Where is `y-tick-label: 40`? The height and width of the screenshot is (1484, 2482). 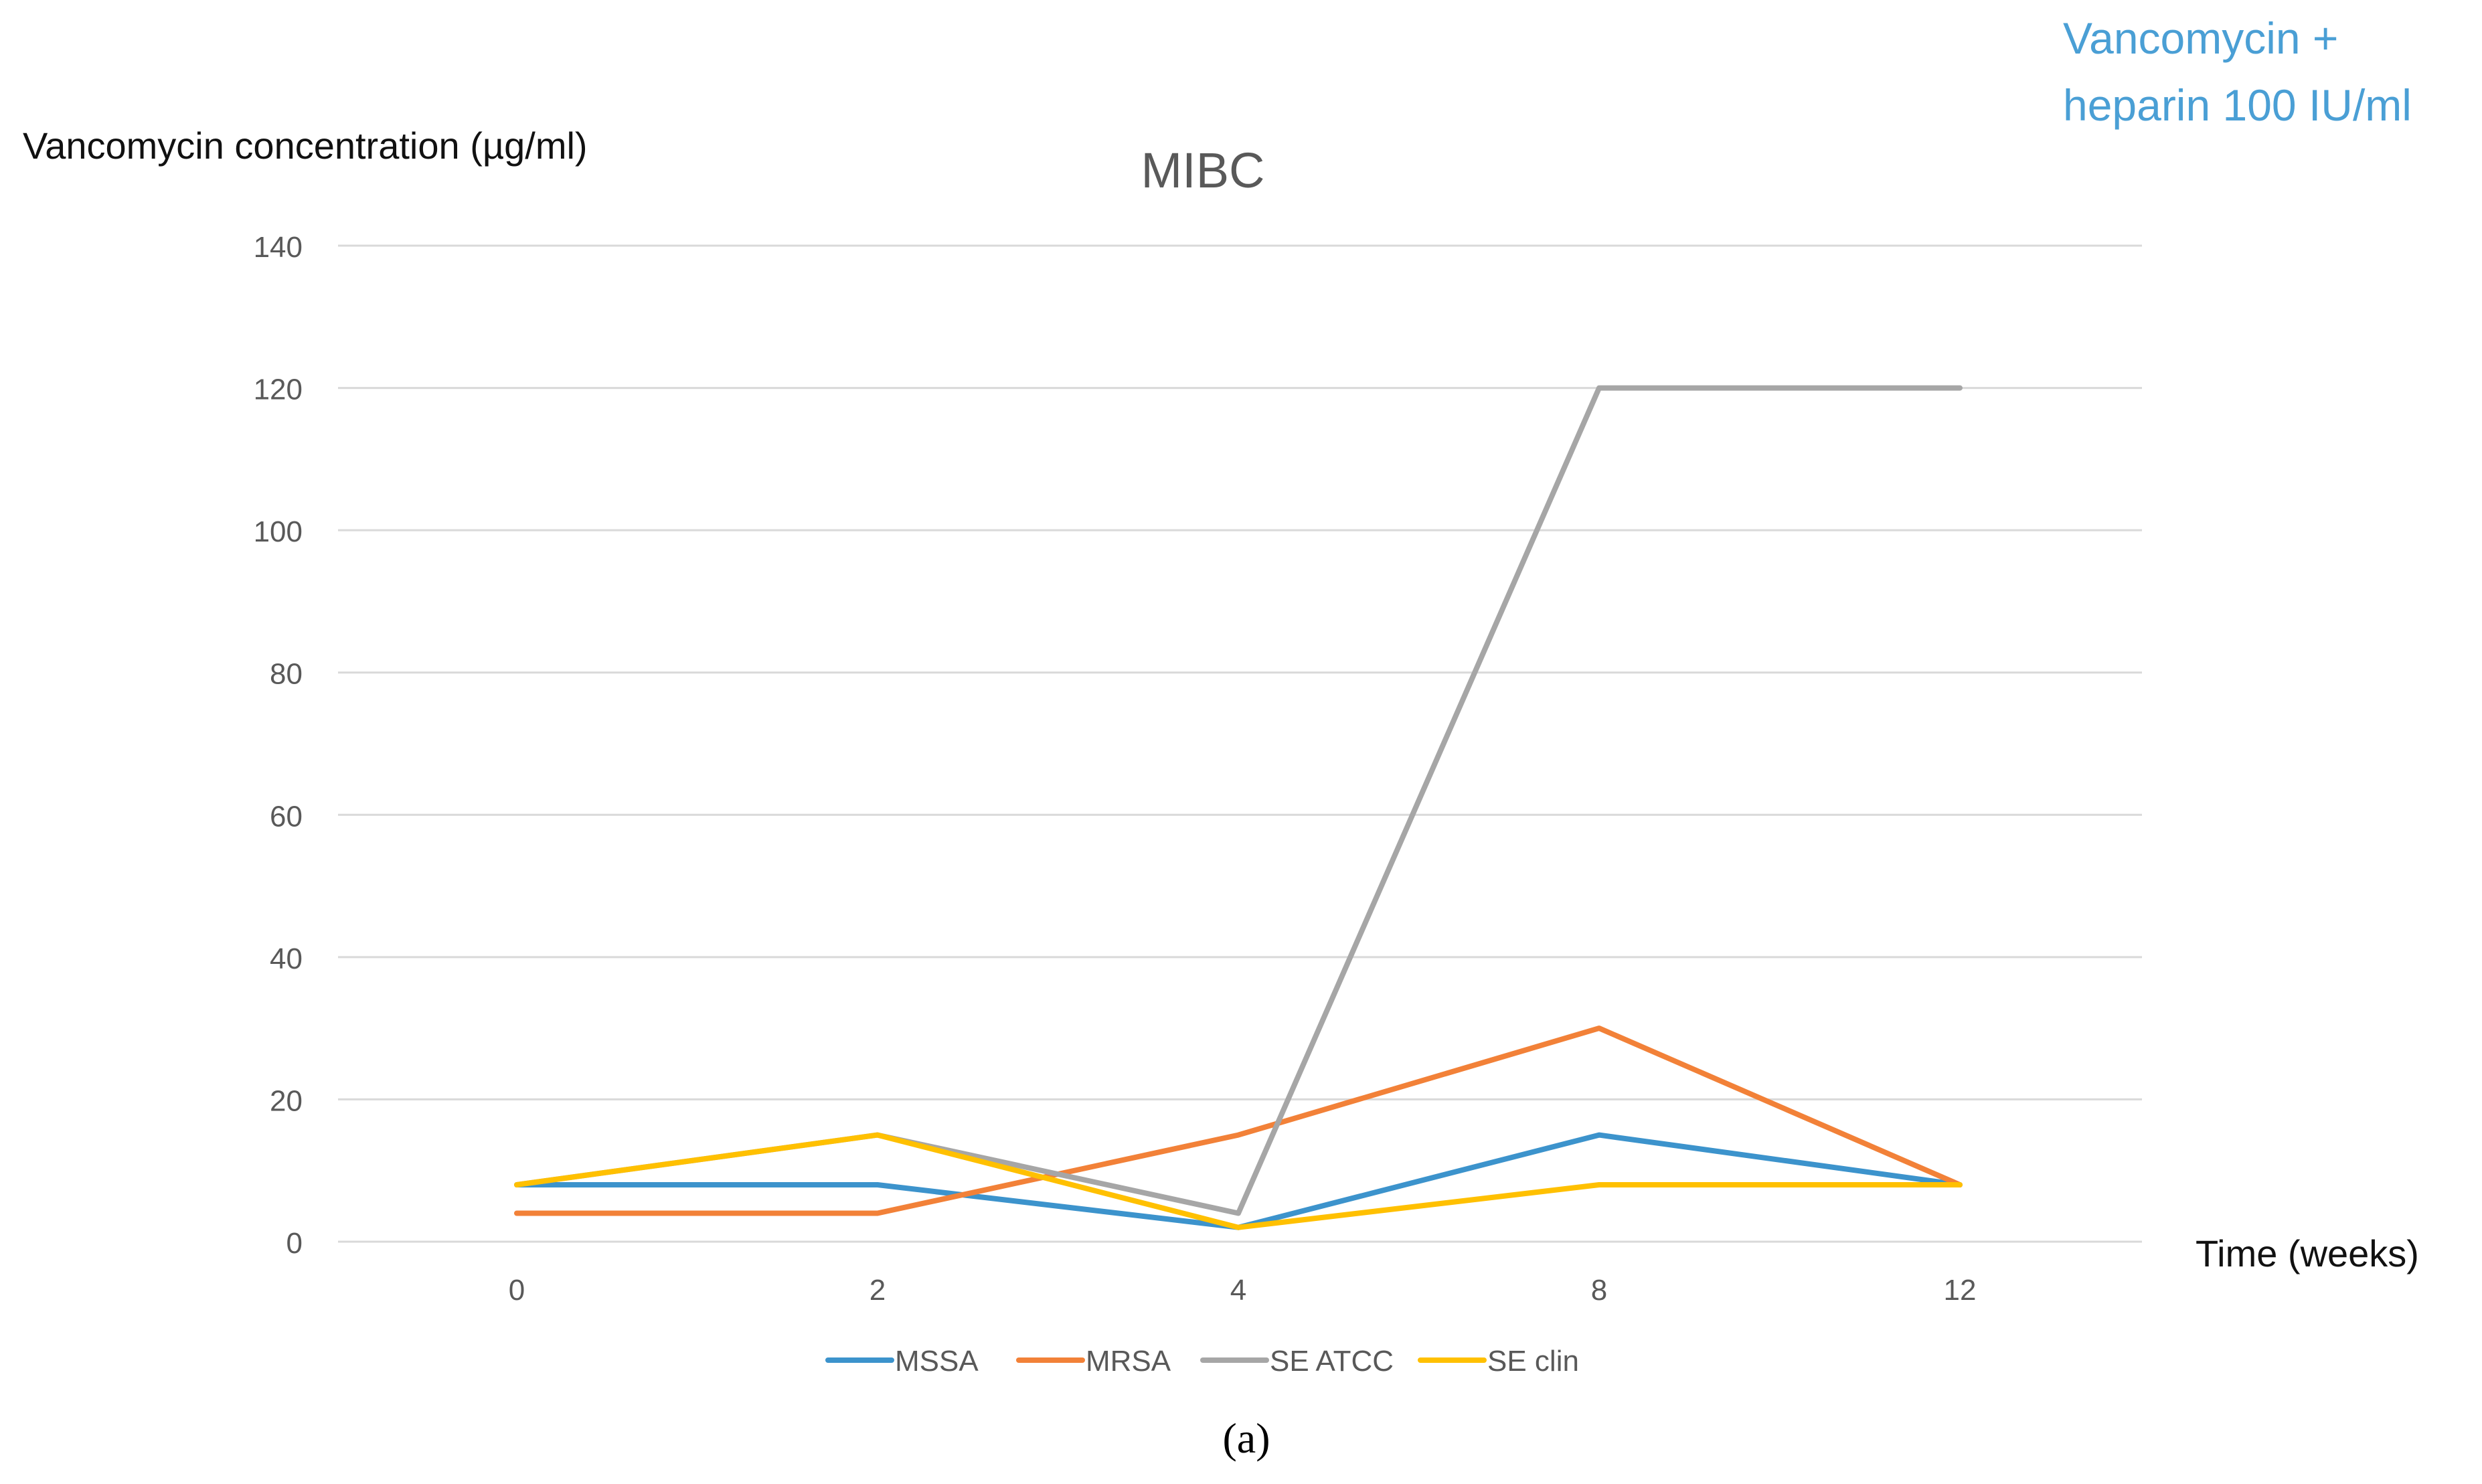 y-tick-label: 40 is located at coordinates (286, 959).